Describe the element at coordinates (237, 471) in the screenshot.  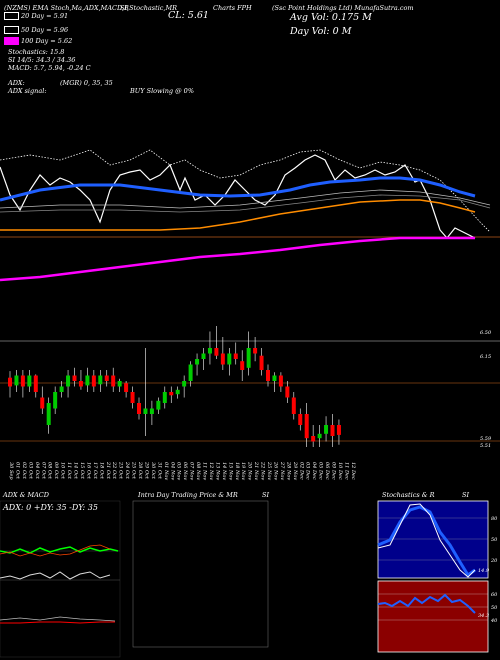
I see `x-tick-label: 18 Nov` at that location.